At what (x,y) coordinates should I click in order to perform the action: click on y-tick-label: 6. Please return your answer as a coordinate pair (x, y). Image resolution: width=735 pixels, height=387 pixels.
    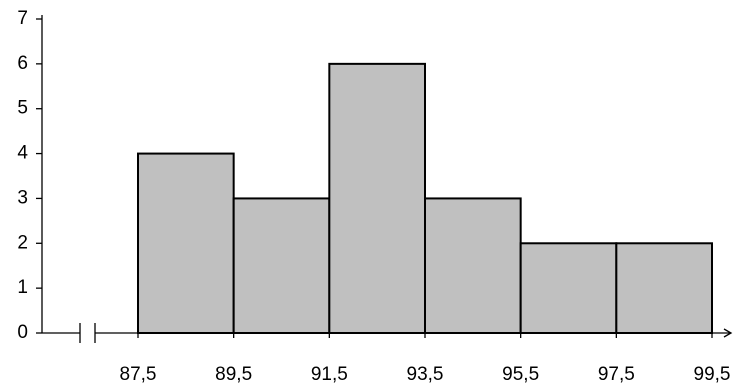
    Looking at the image, I should click on (22, 63).